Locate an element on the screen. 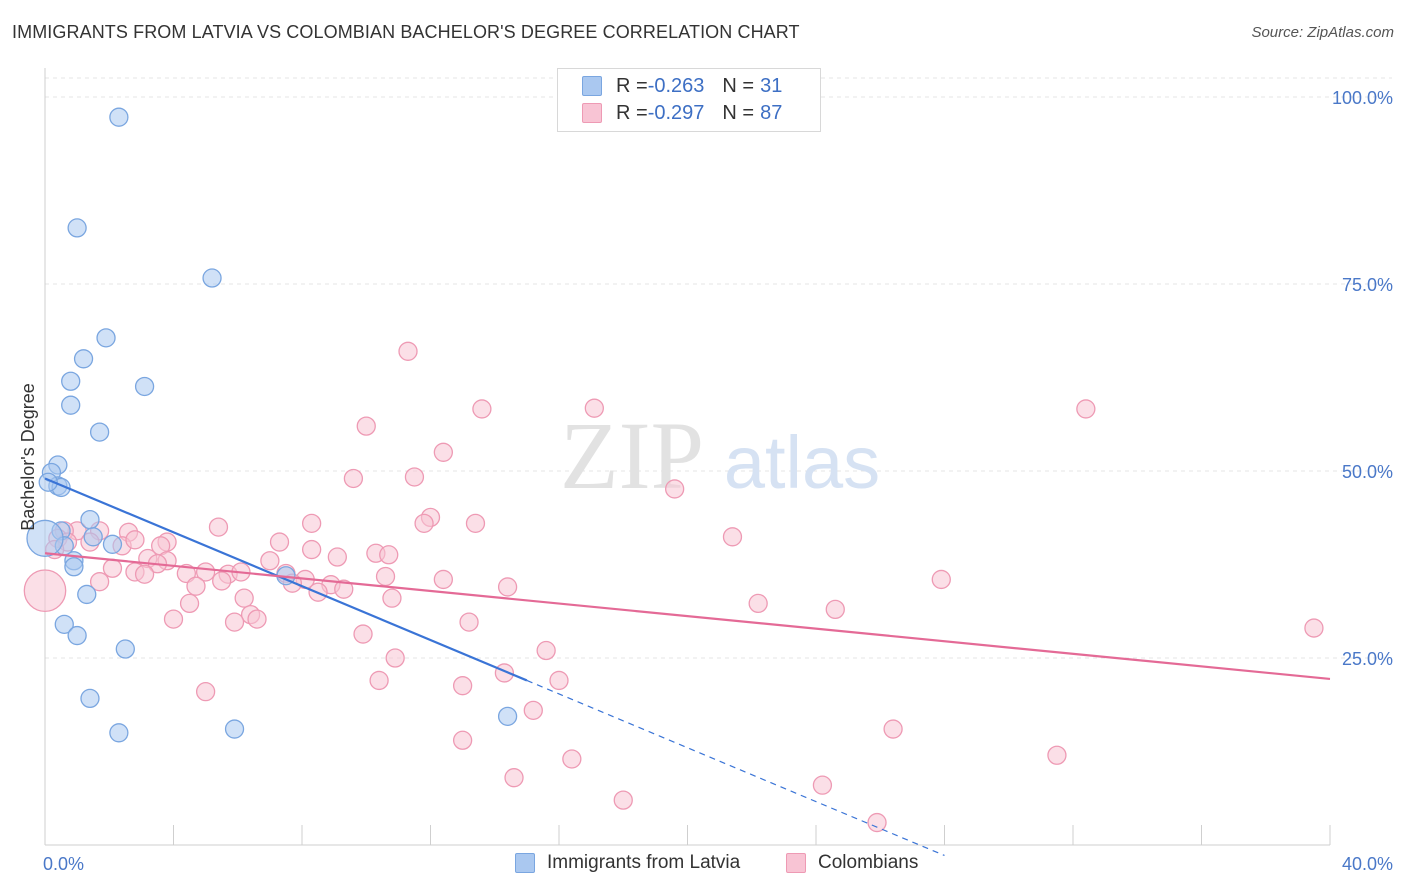 This screenshot has height=892, width=1406. series-swatch-colombians is located at coordinates (796, 863).